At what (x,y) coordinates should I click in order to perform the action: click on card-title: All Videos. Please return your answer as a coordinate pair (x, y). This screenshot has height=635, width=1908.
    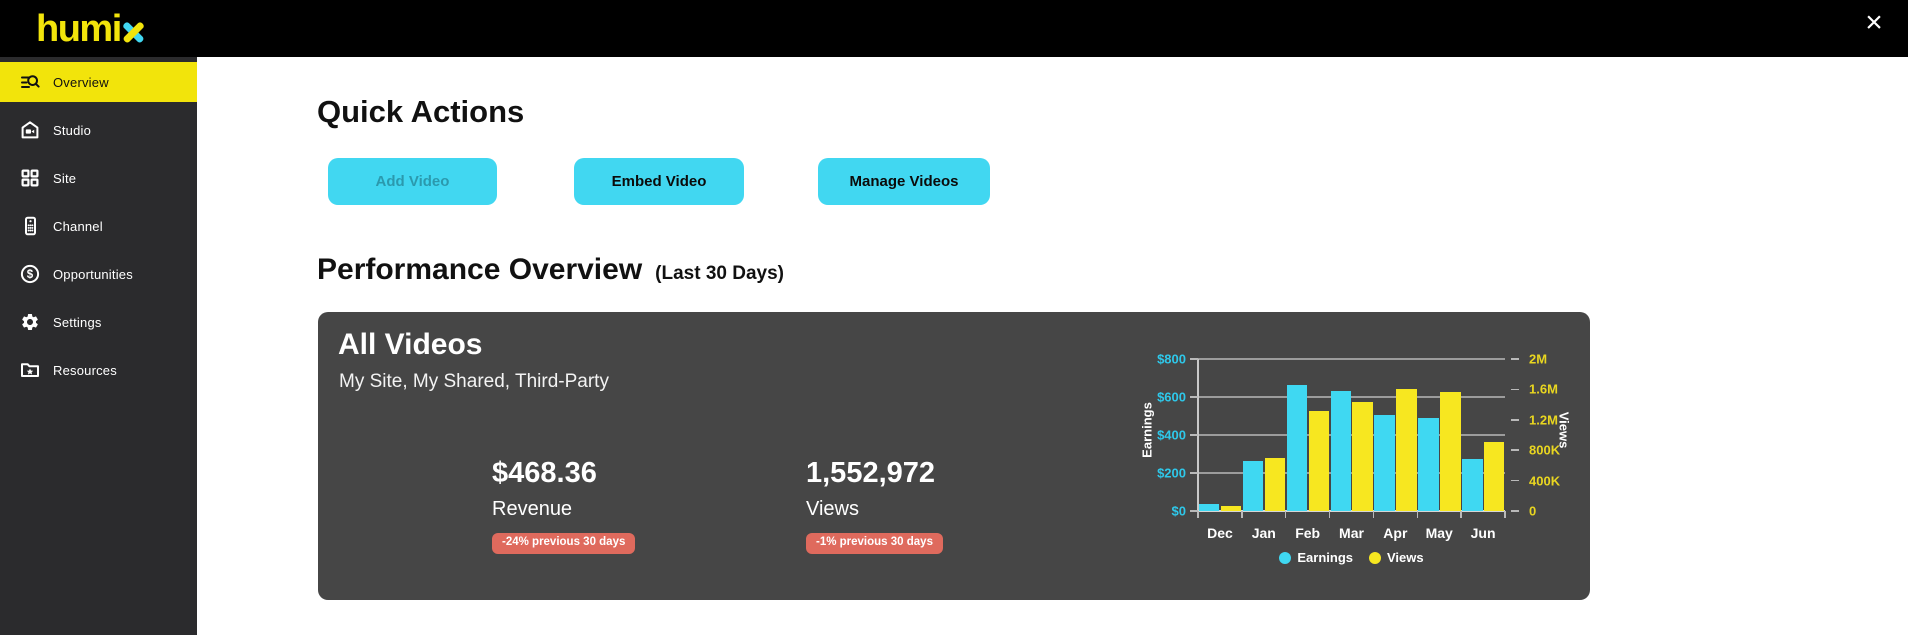
    Looking at the image, I should click on (410, 344).